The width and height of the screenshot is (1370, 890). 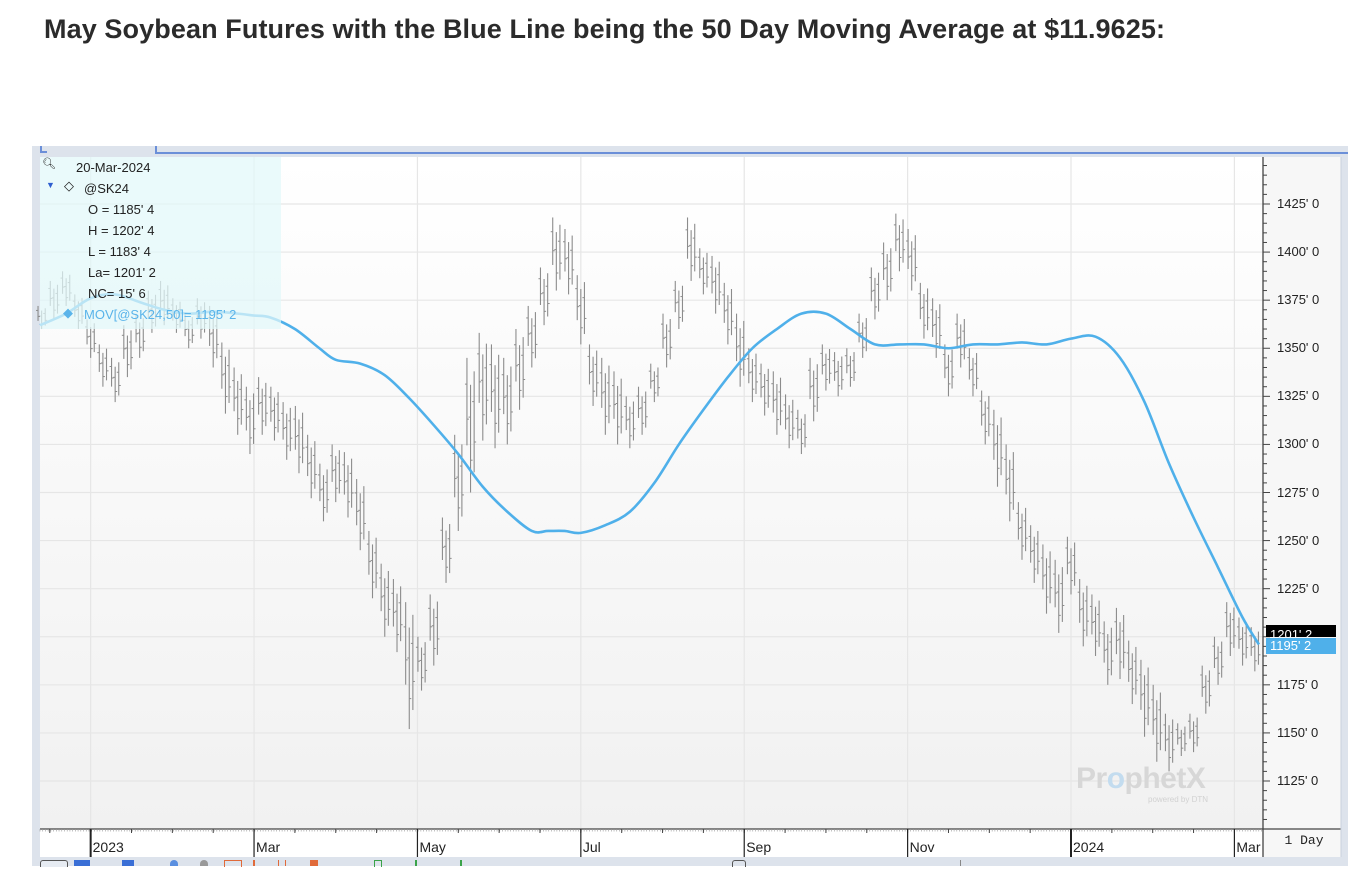 I want to click on toolbar-vline-button, so click(x=254, y=863).